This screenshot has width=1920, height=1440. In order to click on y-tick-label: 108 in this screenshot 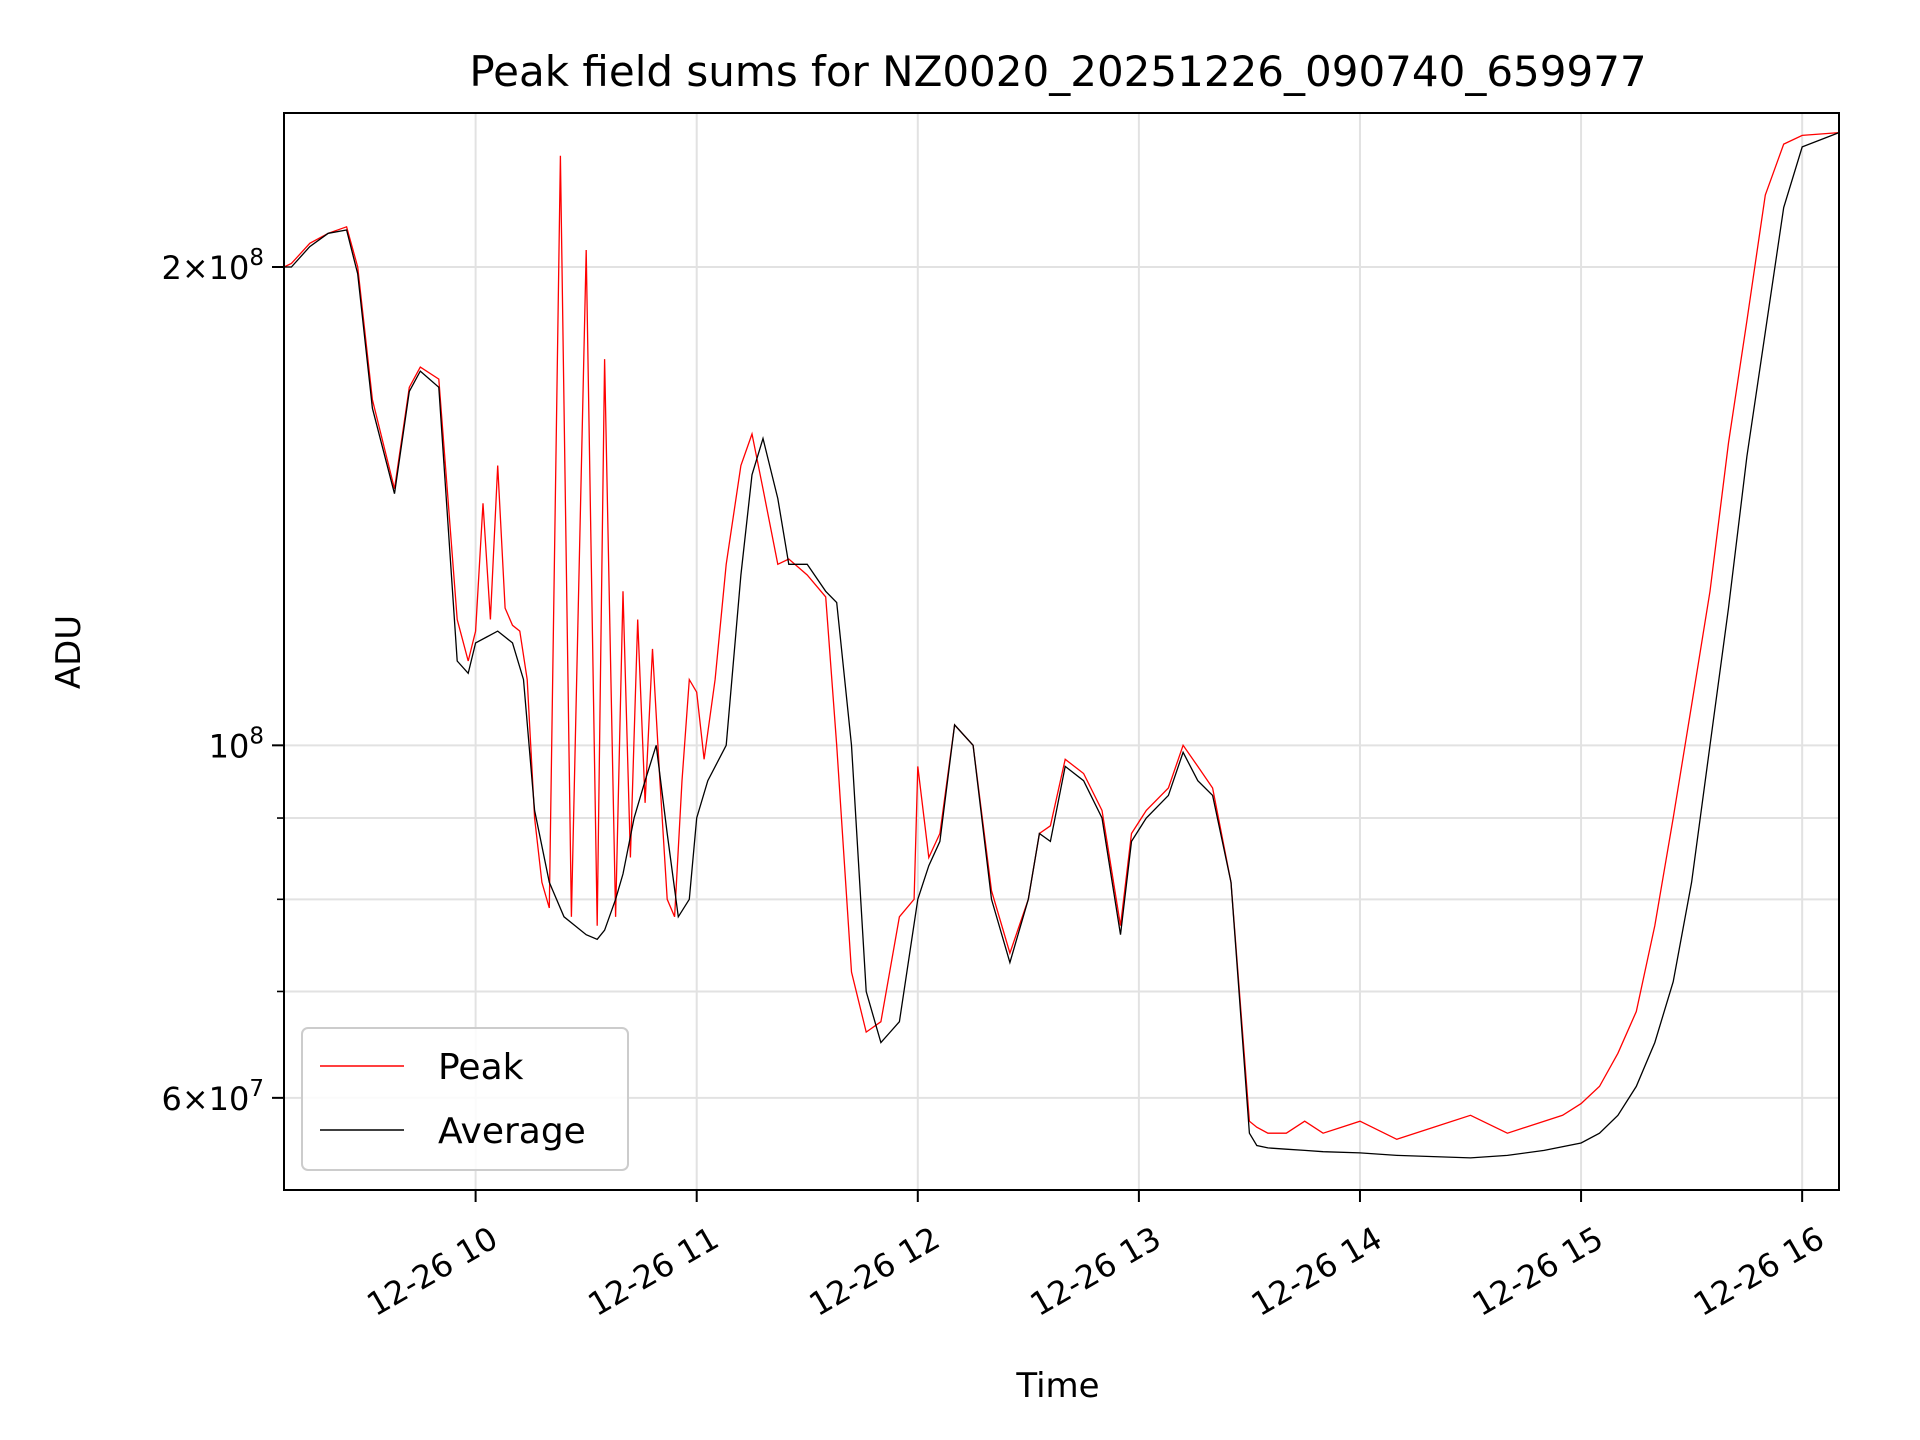, I will do `click(236, 744)`.